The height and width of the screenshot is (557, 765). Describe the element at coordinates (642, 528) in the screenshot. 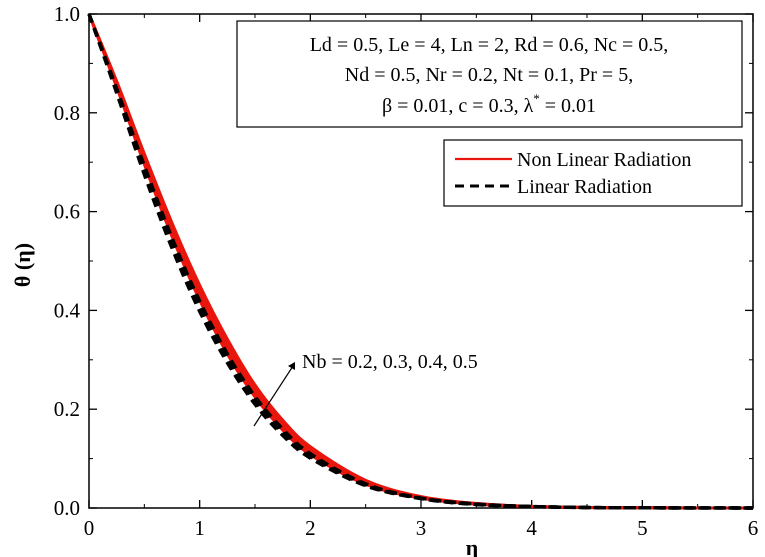

I see `x-tick-label: 5` at that location.